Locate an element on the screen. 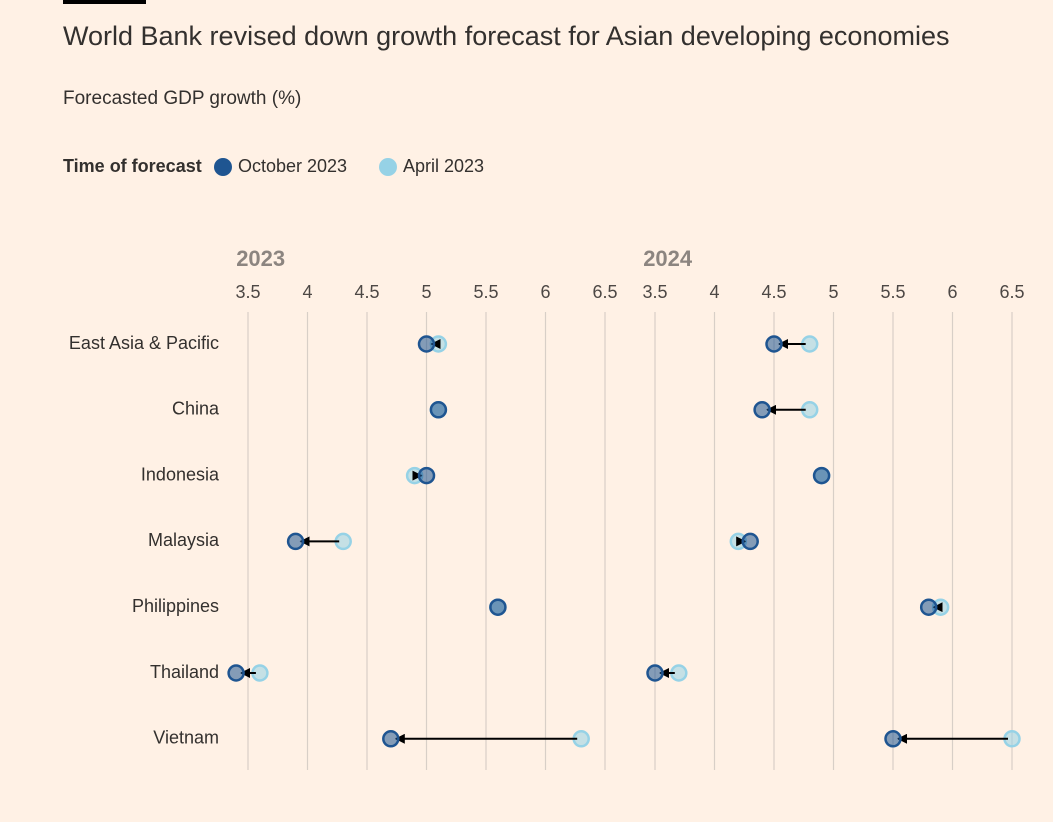 This screenshot has height=822, width=1053. brand-bar is located at coordinates (104, 2).